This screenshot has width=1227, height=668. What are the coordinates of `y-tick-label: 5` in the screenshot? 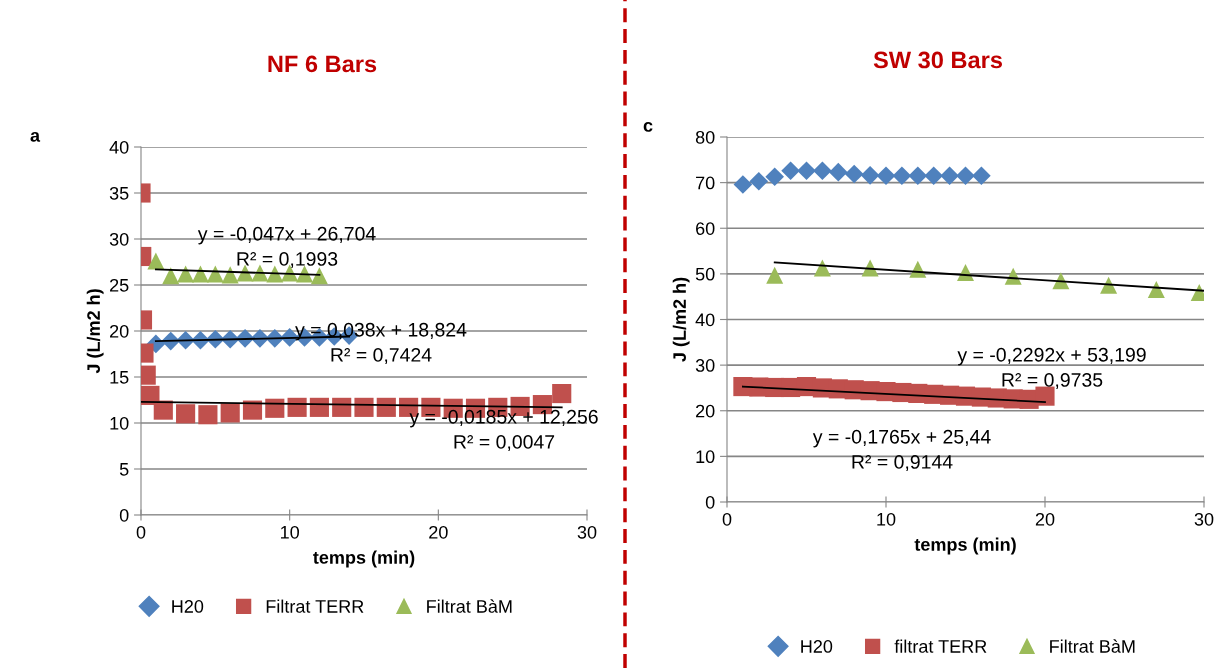 It's located at (124, 469).